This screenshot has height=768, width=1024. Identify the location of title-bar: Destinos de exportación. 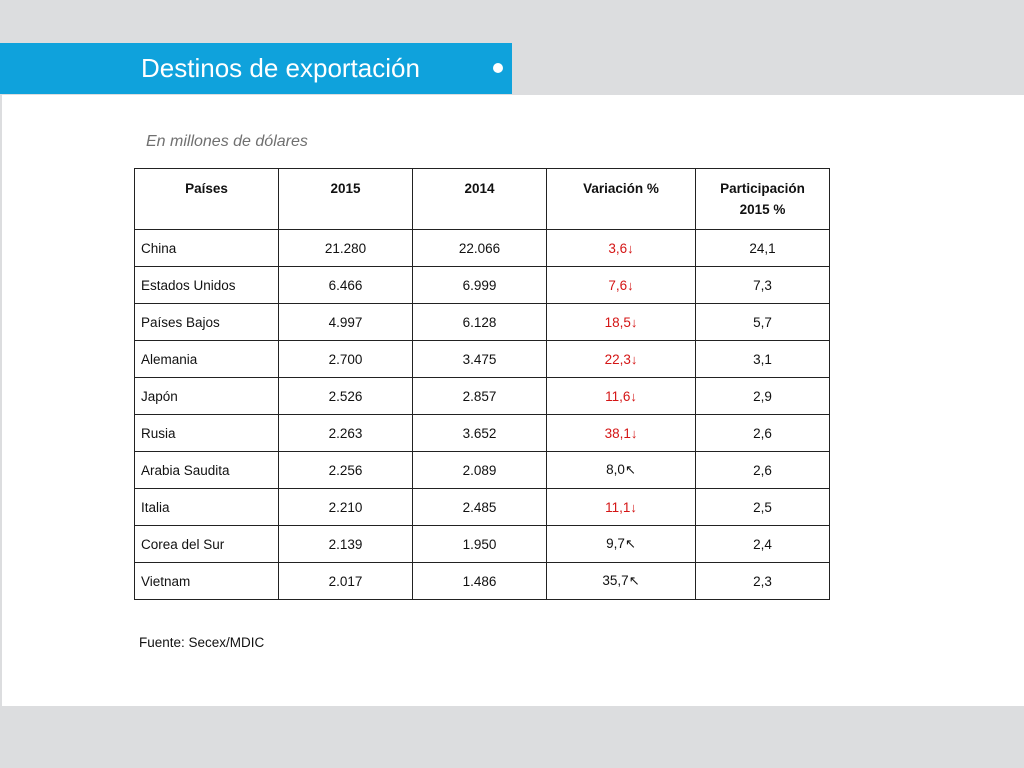
(256, 68).